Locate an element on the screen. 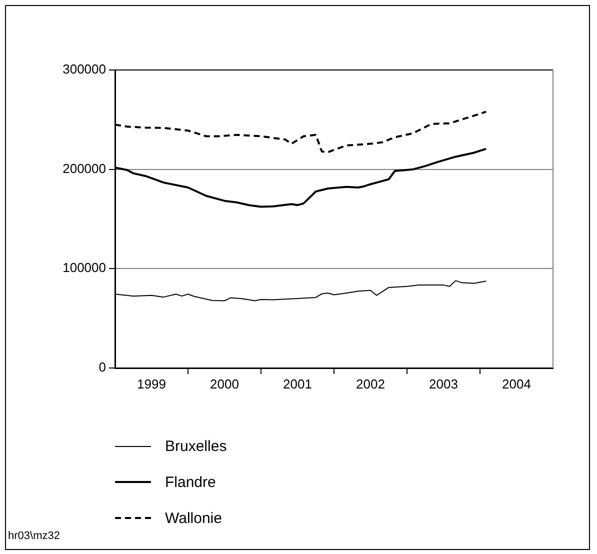 This screenshot has width=597, height=554. x-tick-label: 2001 is located at coordinates (297, 384).